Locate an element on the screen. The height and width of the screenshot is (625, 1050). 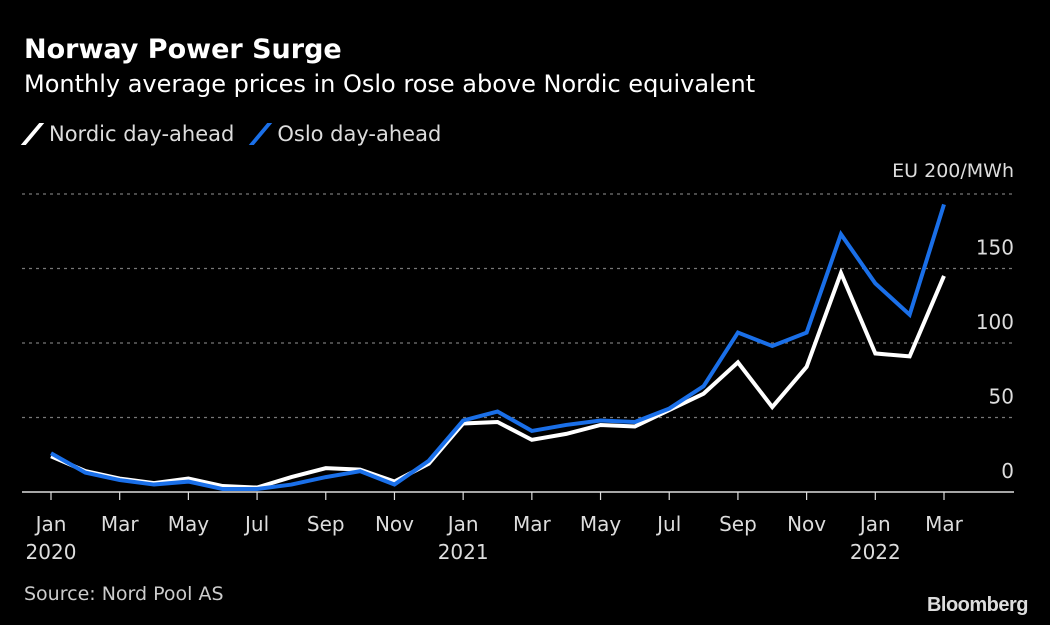
legend-label-nordic: Nordic day-ahead is located at coordinates (142, 134).